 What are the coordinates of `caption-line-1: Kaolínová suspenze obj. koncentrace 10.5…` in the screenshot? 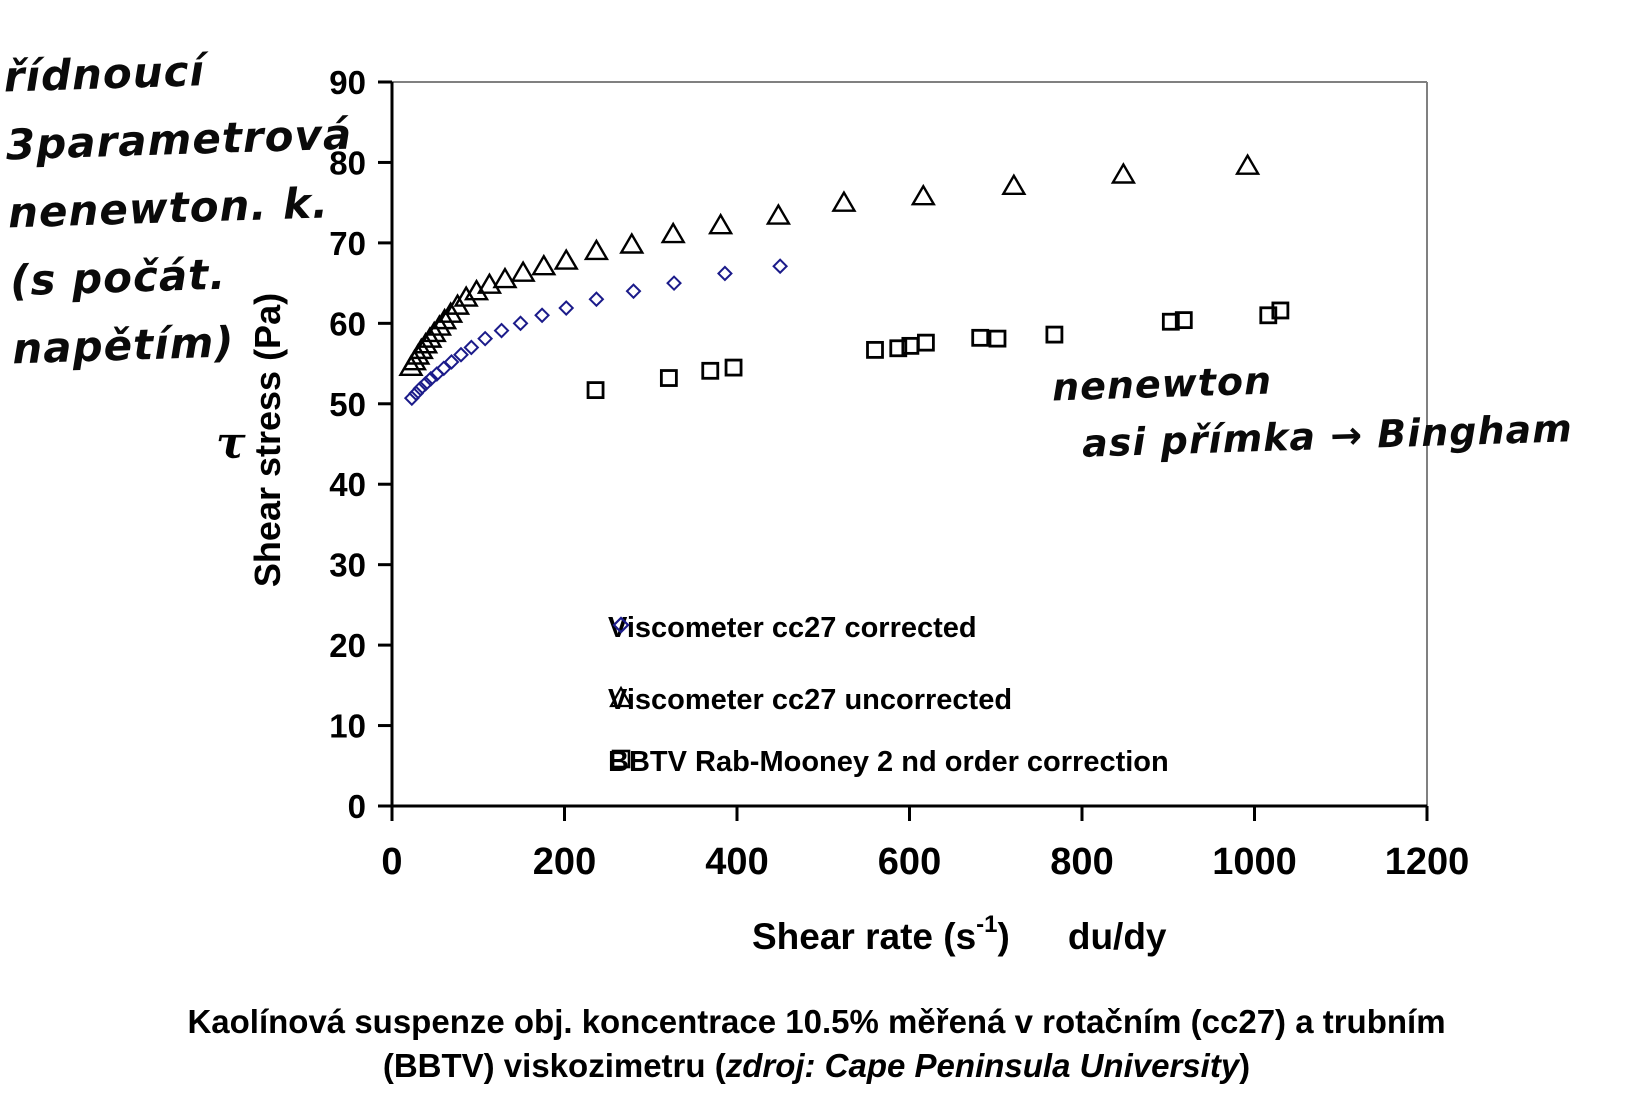 It's located at (816, 1021).